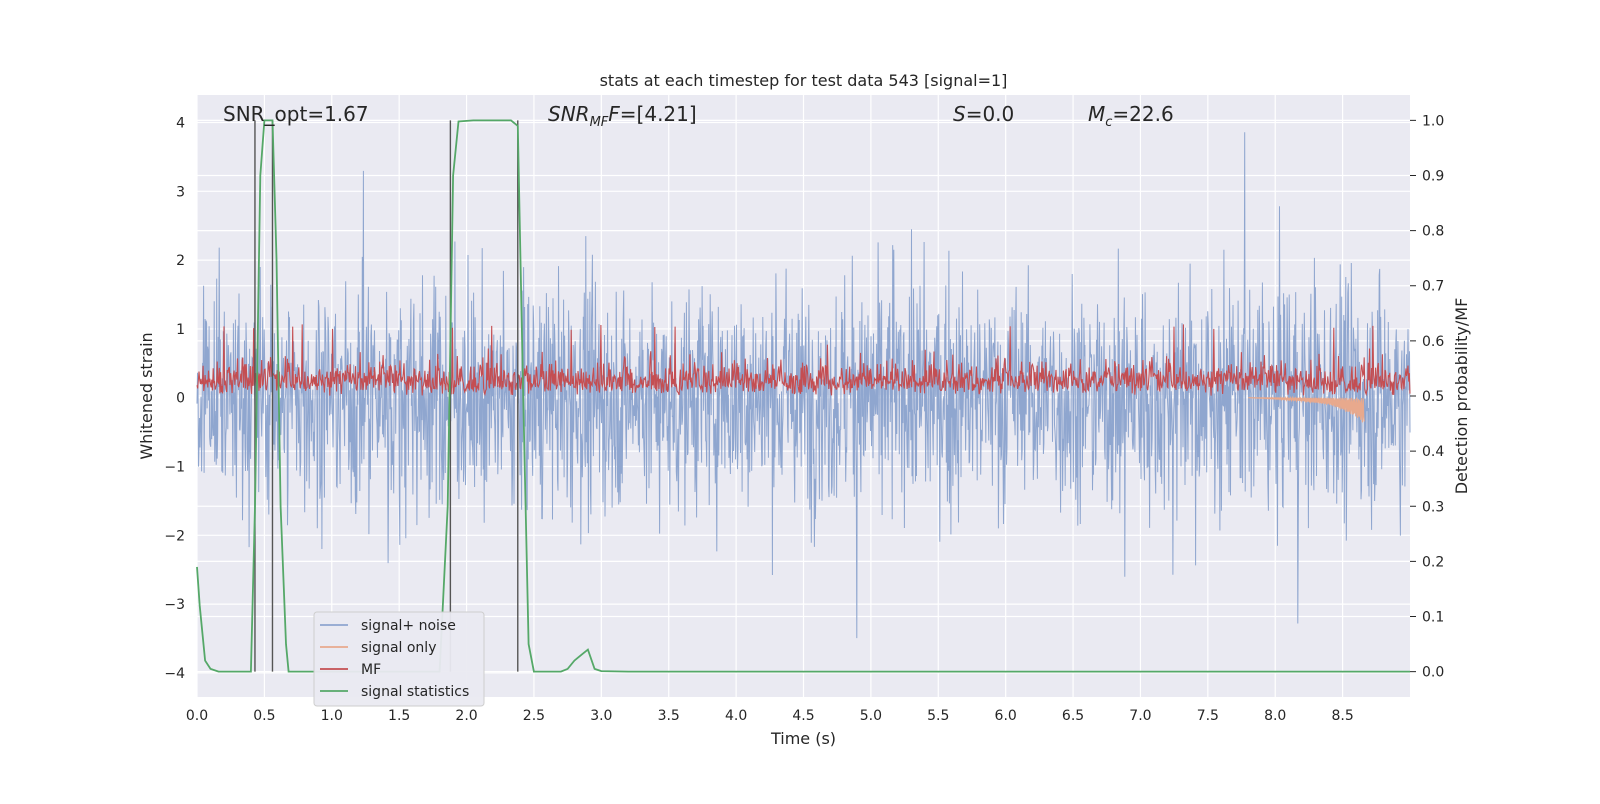  I want to click on y-tick-label-right: 0.5, so click(1433, 397).